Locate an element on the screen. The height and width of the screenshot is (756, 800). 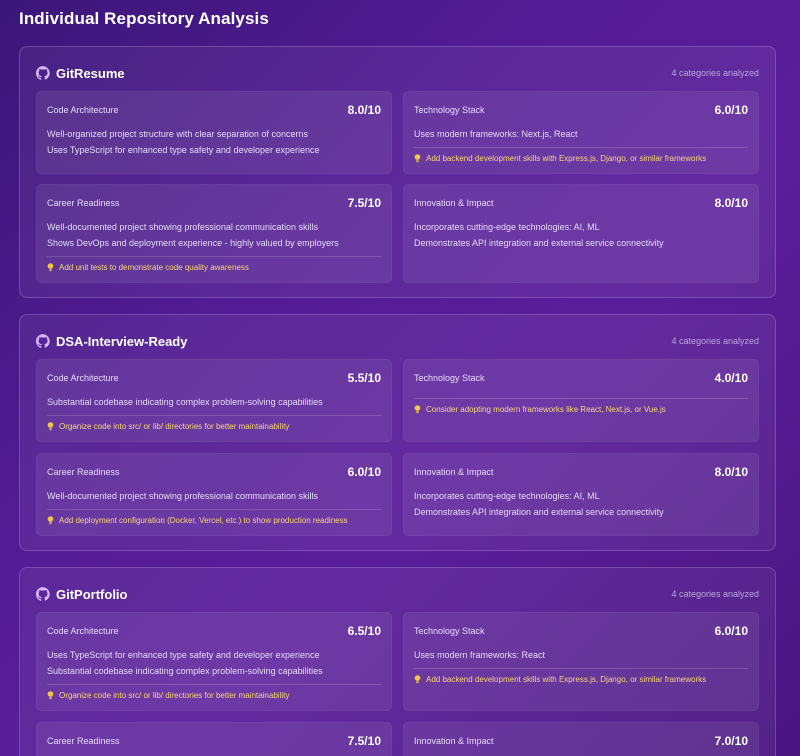
category-score: 5.5/10 is located at coordinates (364, 378).